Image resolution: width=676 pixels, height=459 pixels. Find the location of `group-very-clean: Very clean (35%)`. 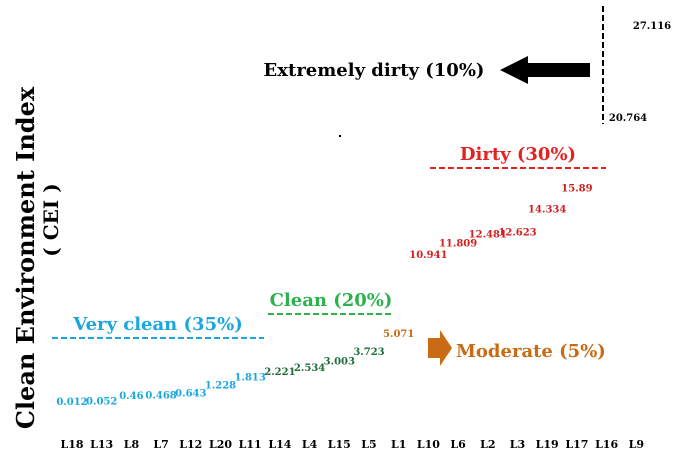

group-very-clean: Very clean (35%) is located at coordinates (158, 326).